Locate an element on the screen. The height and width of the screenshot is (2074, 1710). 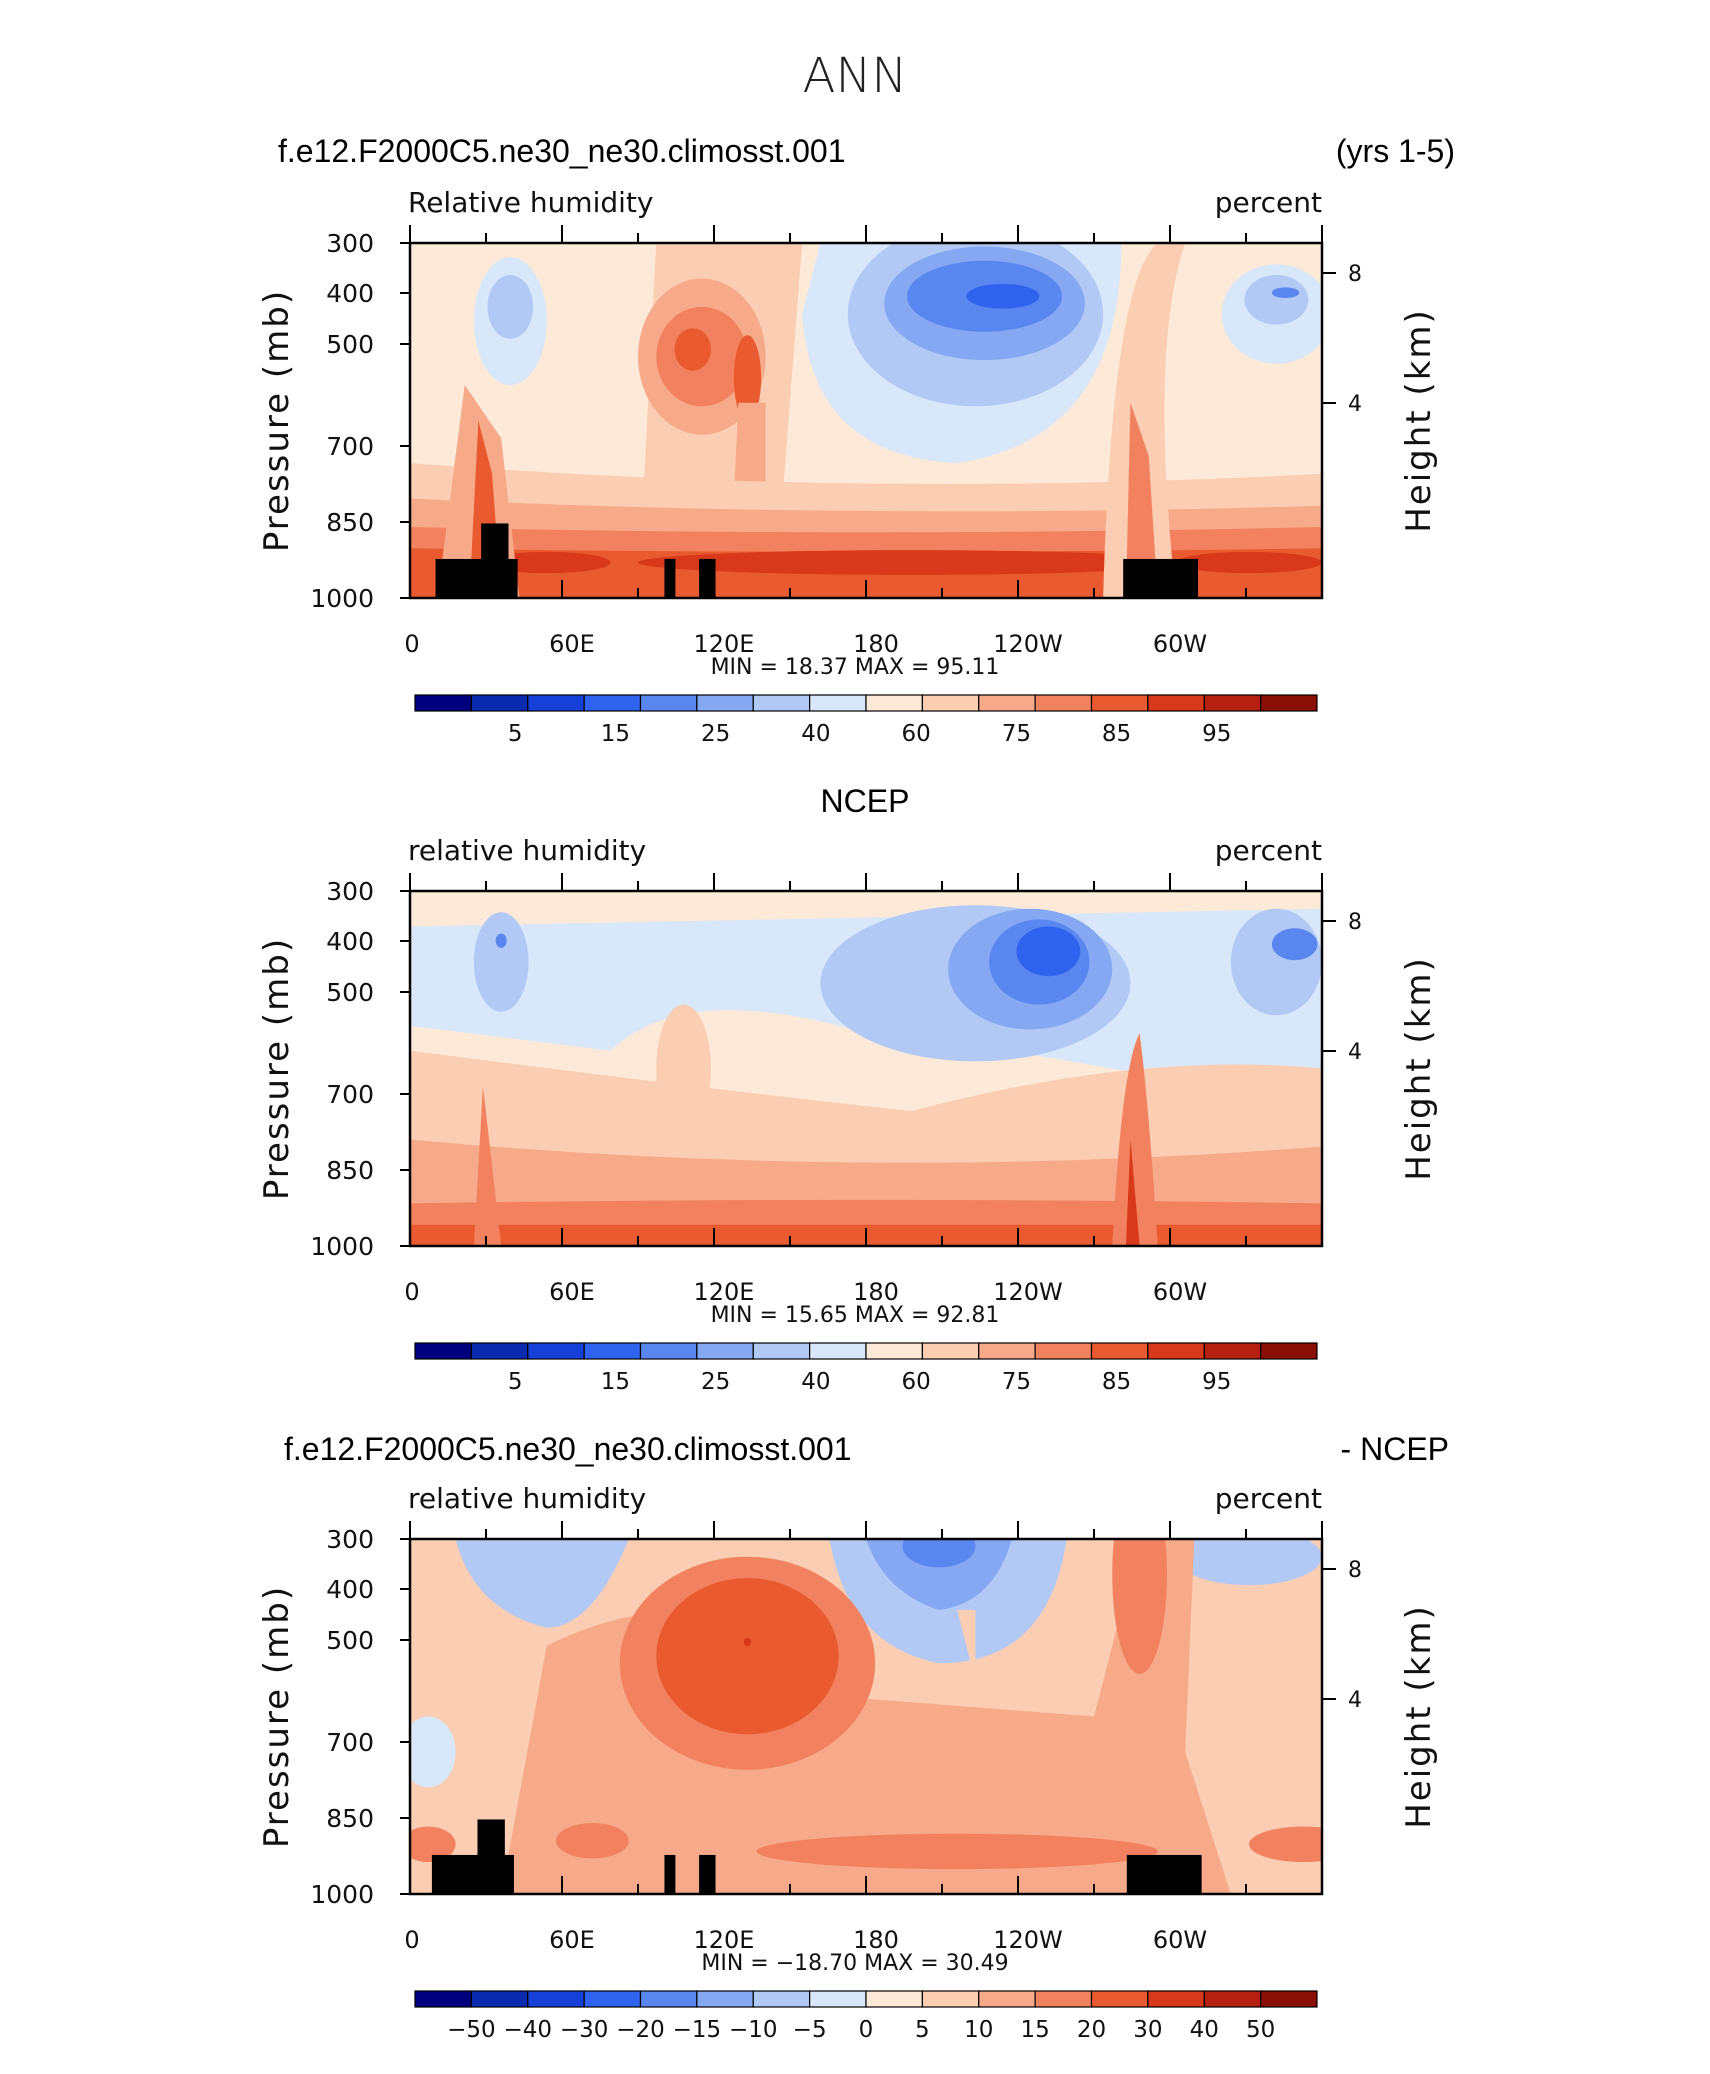
panel-2-colorbar: 5 15 25 40 60 75 85 95 is located at coordinates (866, 1368).